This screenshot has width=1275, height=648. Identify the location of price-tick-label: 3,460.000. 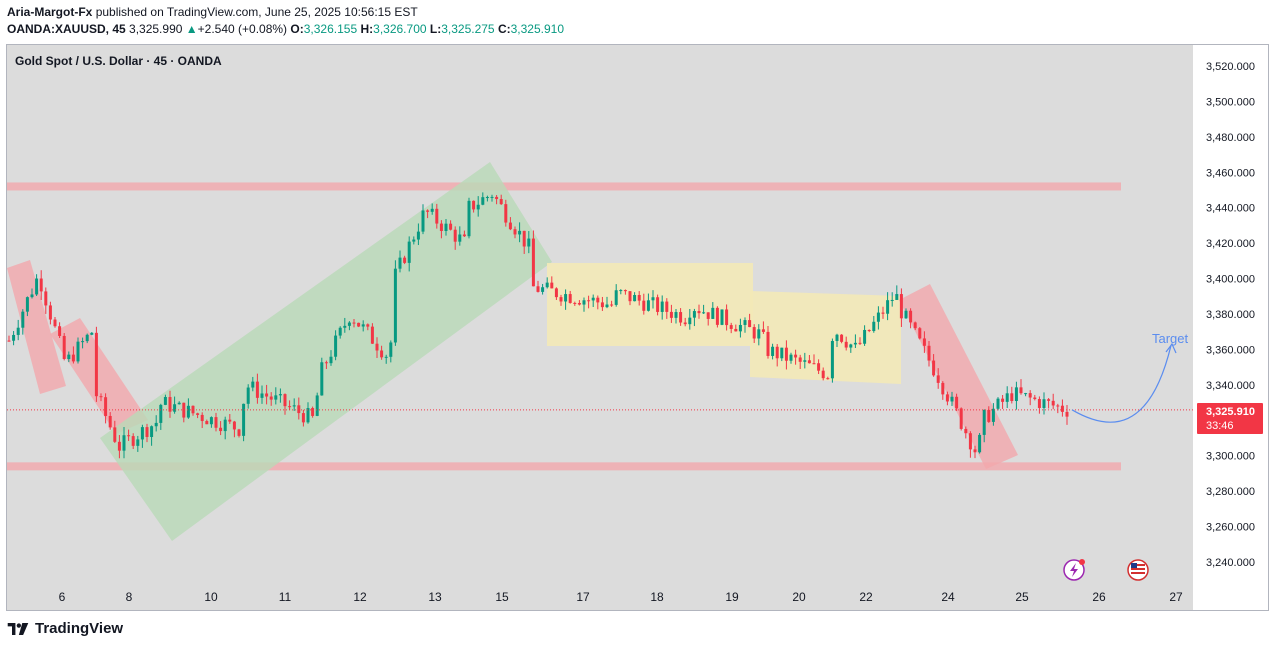
(1230, 173).